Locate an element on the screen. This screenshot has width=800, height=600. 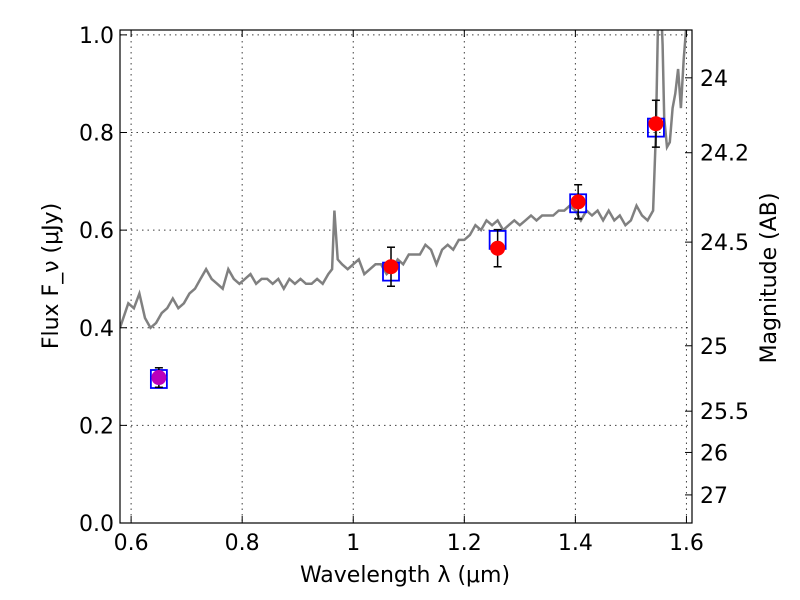
y-tick-label: 0.4 is located at coordinates (96, 329).